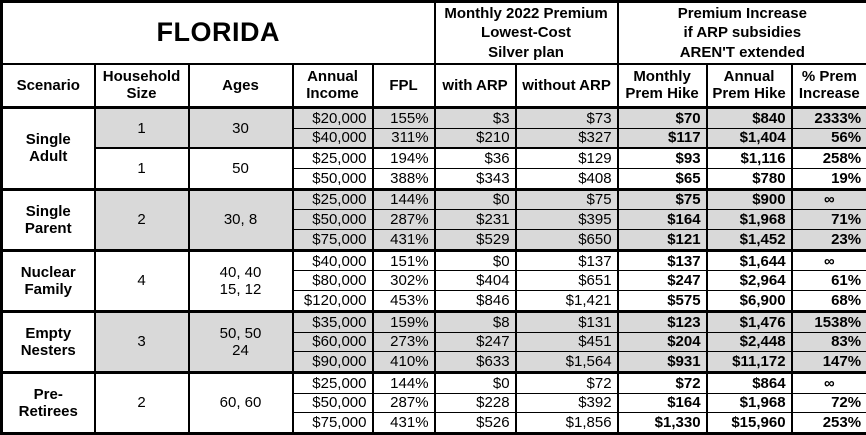 This screenshot has height=435, width=866. What do you see at coordinates (141, 341) in the screenshot?
I see `household-size-cell: 3` at bounding box center [141, 341].